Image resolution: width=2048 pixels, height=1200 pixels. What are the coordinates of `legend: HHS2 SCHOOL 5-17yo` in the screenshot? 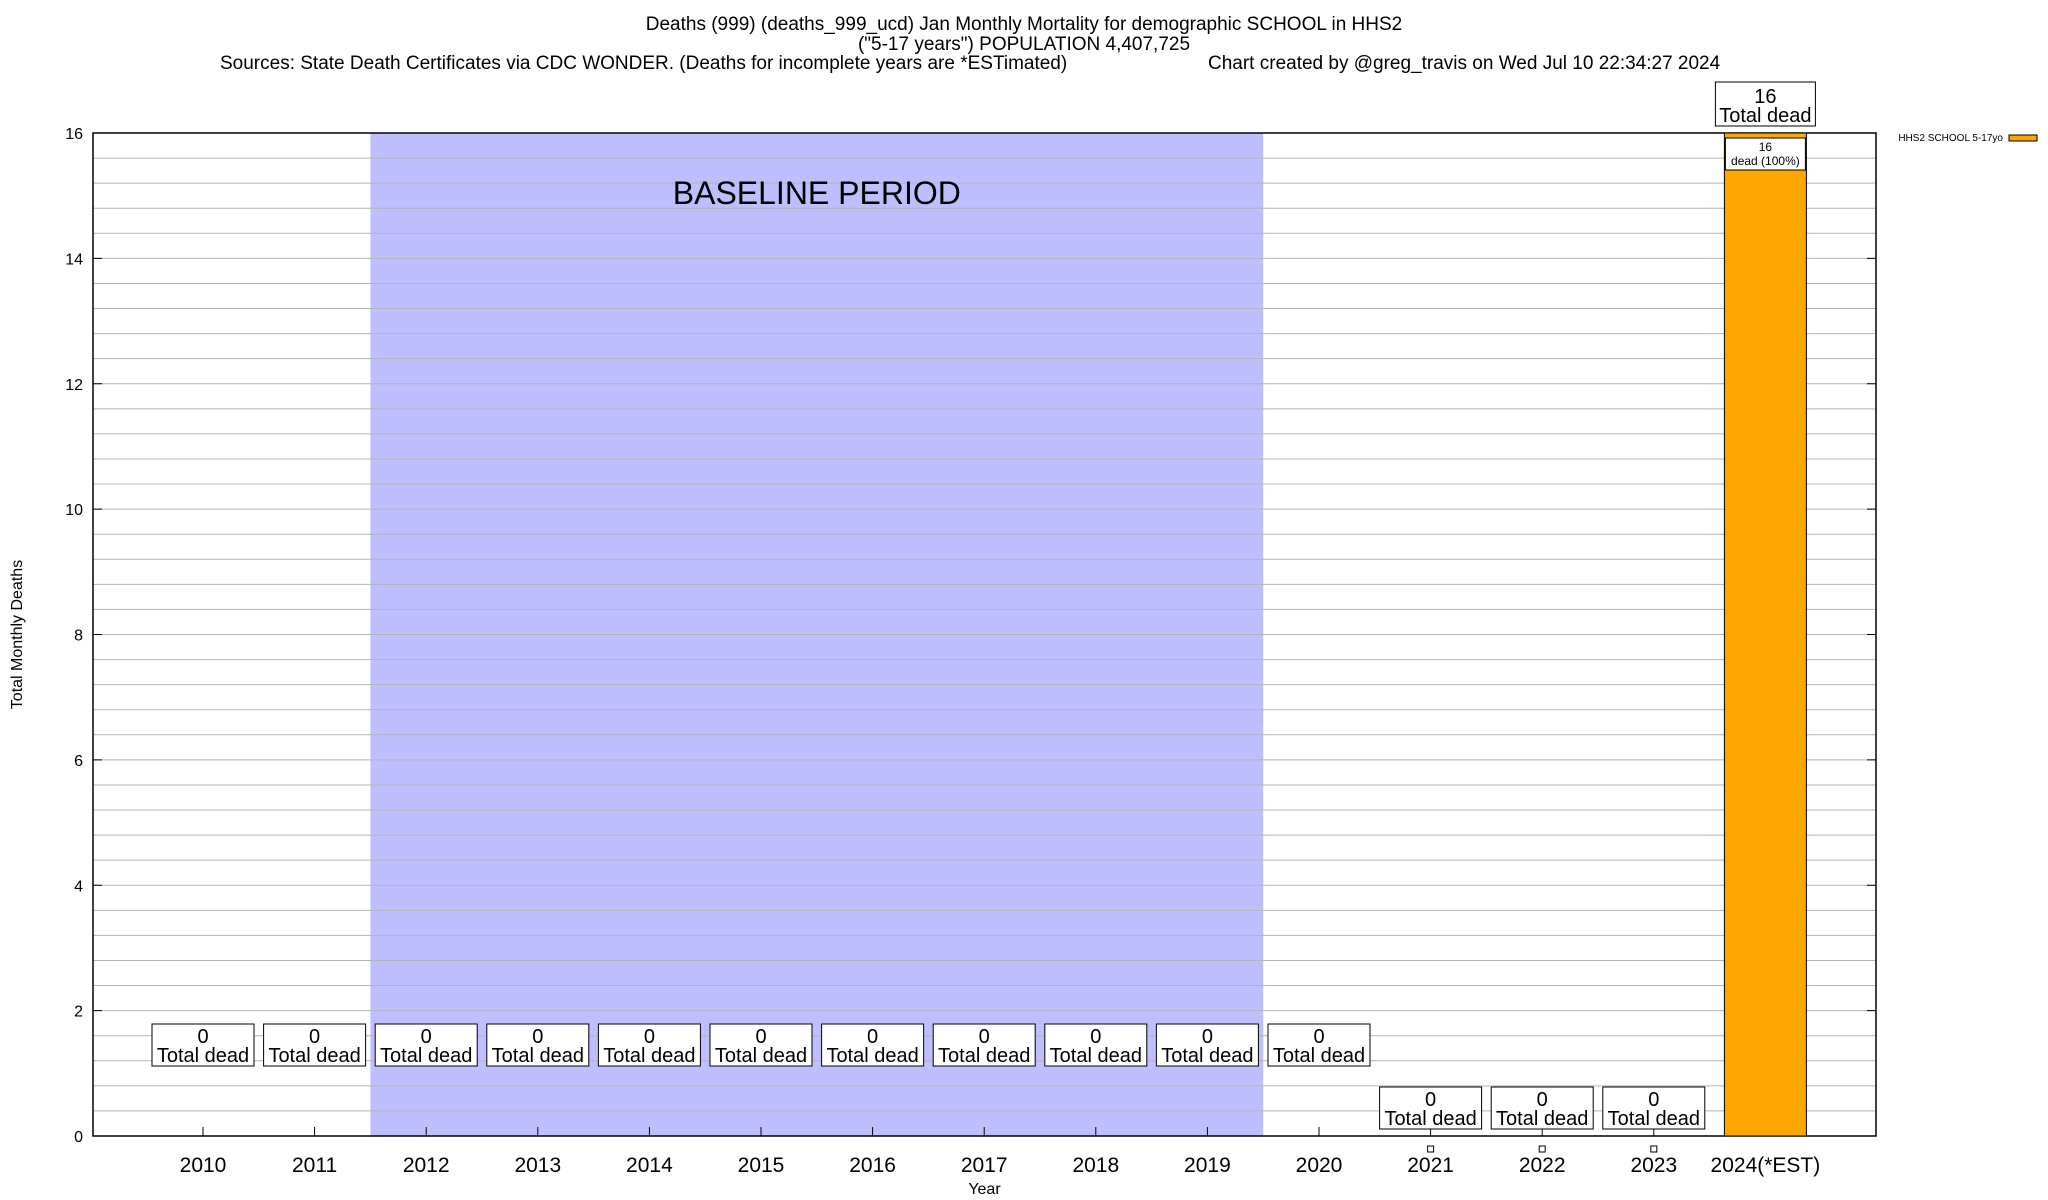 It's located at (1968, 138).